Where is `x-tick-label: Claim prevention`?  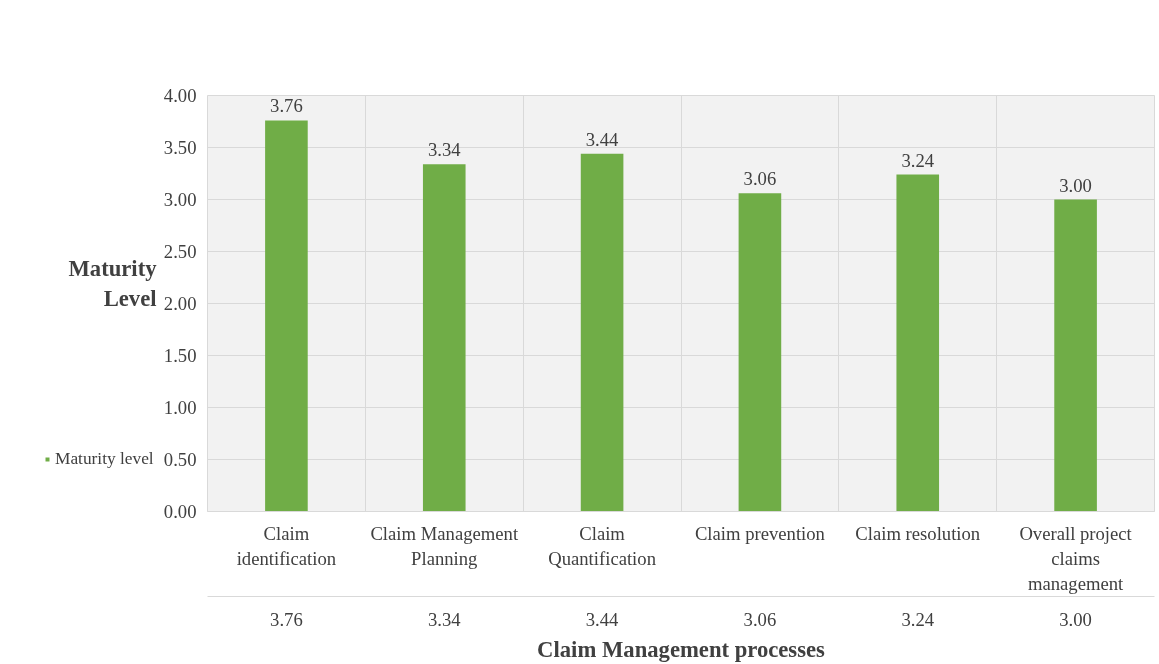
x-tick-label: Claim prevention is located at coordinates (760, 533).